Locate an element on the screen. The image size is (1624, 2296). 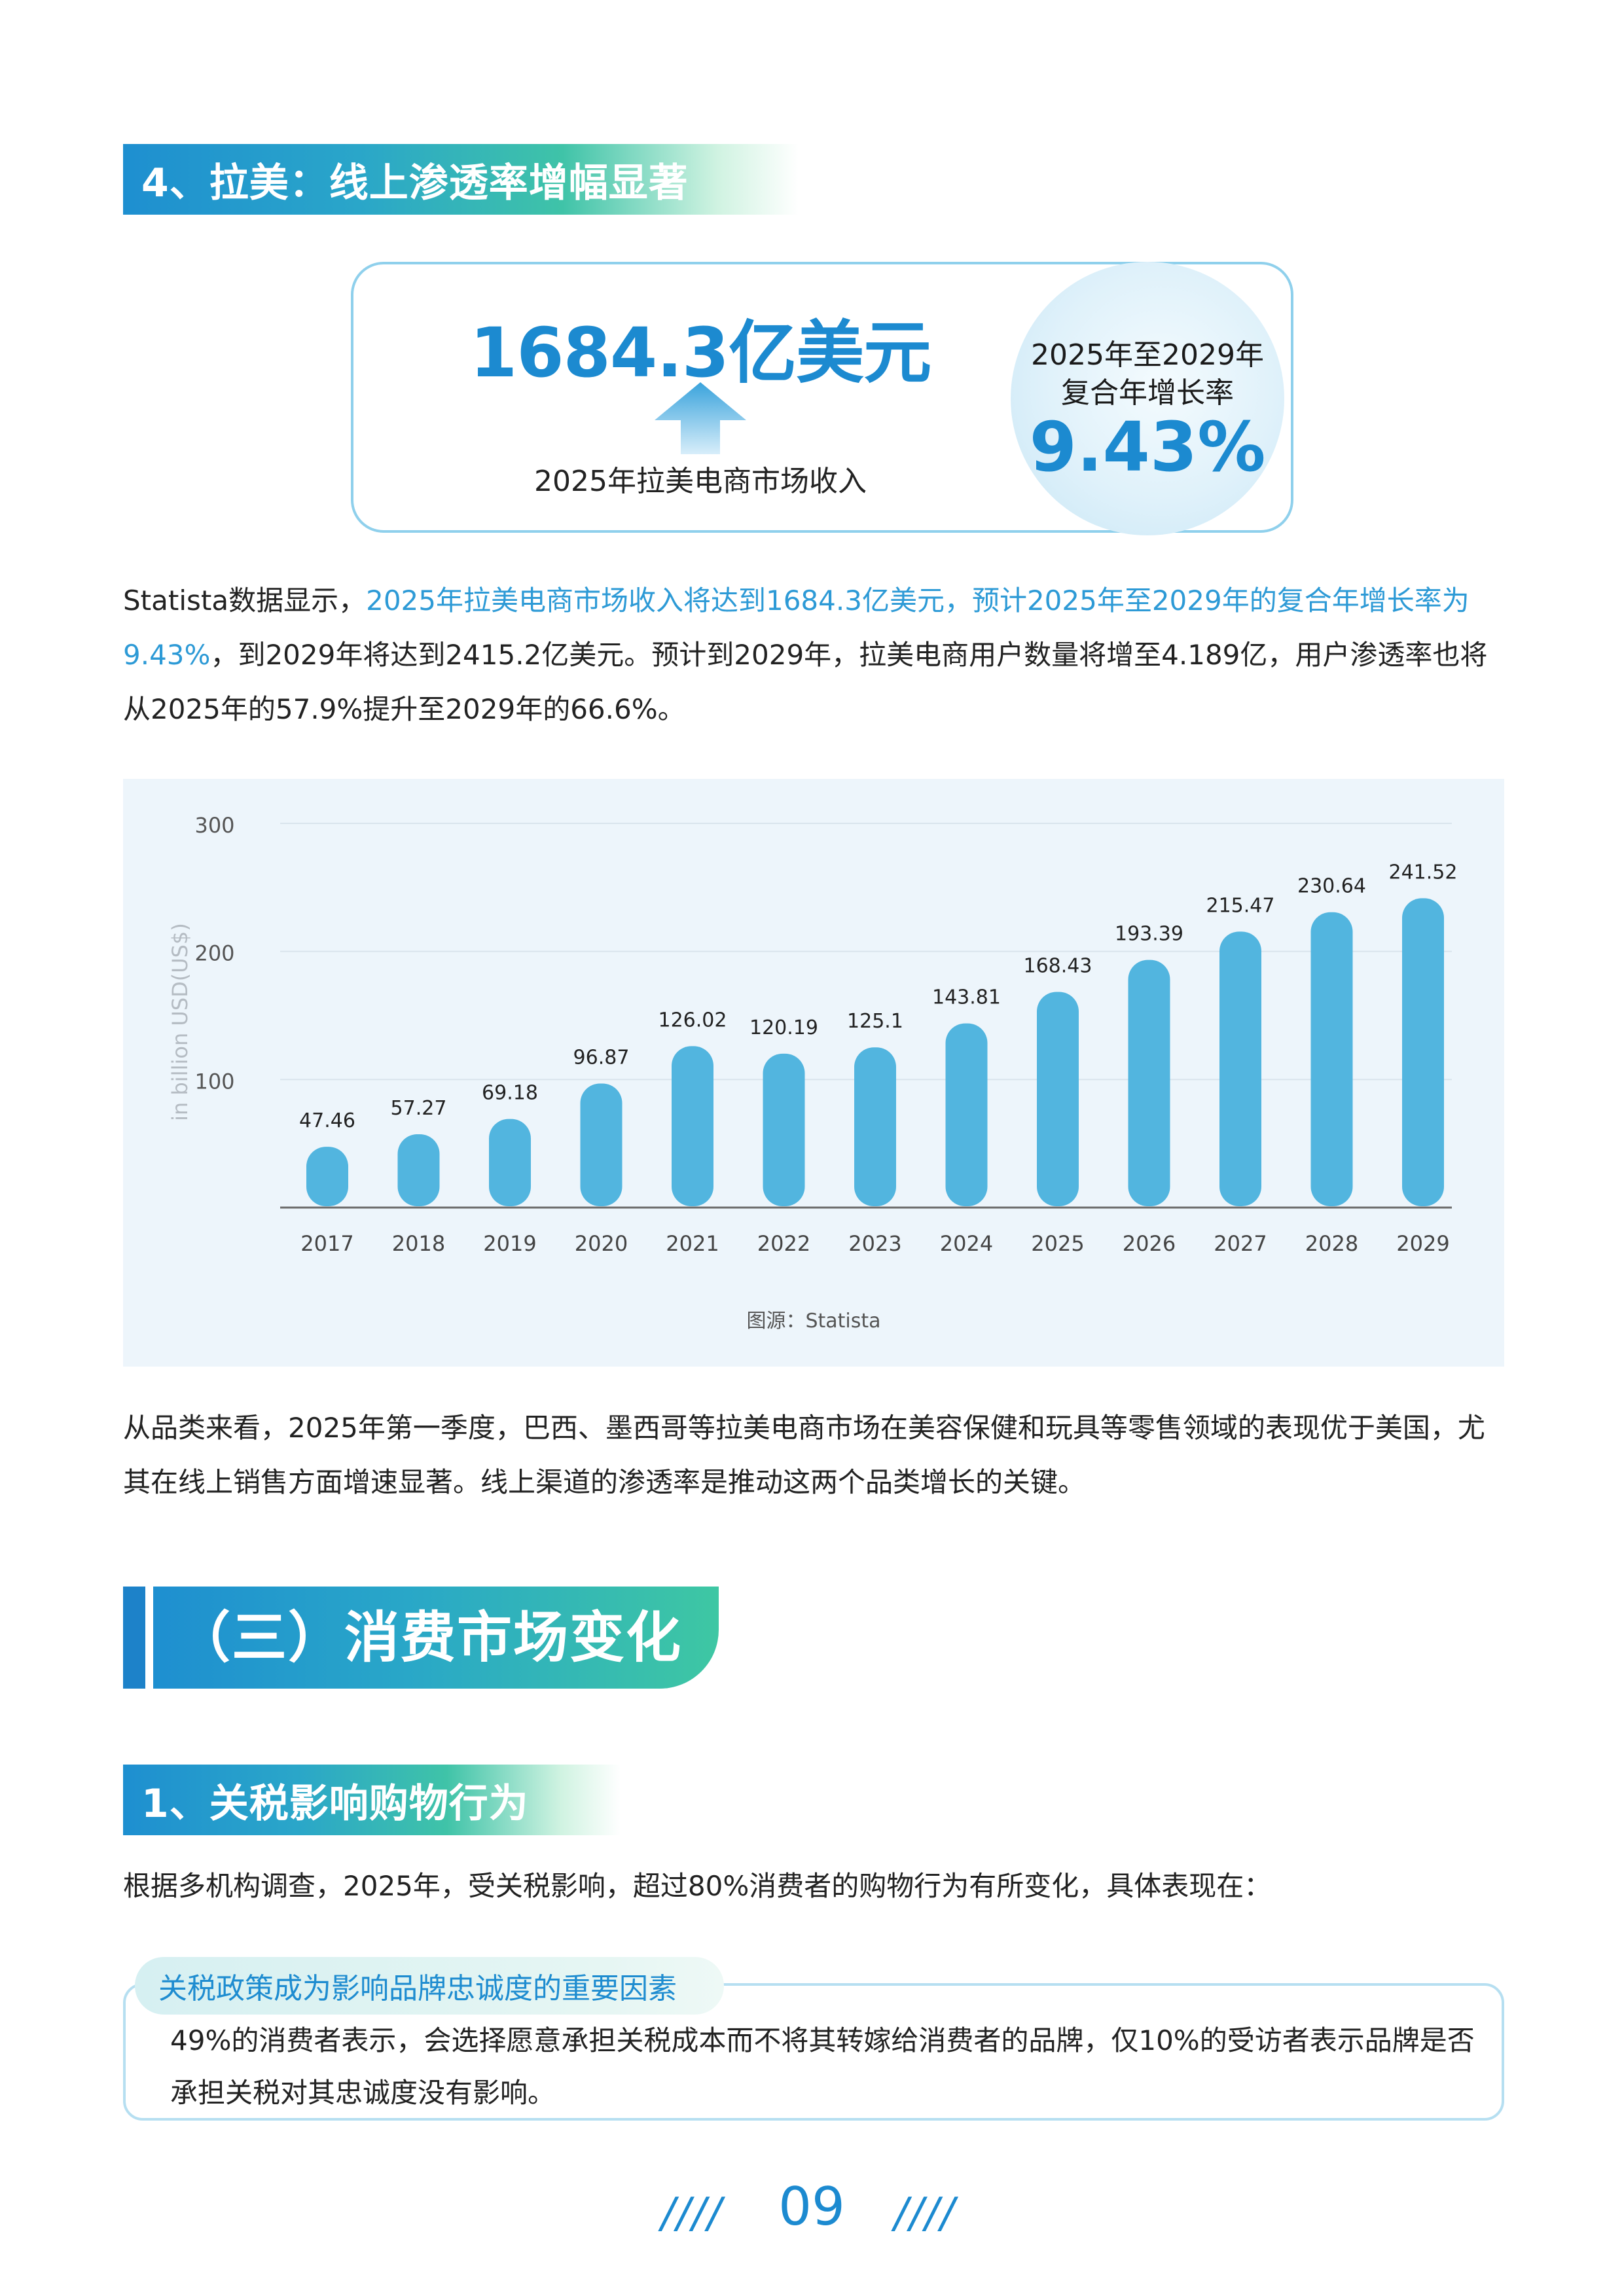
x-tick-label-2018: 2018 is located at coordinates (418, 1243).